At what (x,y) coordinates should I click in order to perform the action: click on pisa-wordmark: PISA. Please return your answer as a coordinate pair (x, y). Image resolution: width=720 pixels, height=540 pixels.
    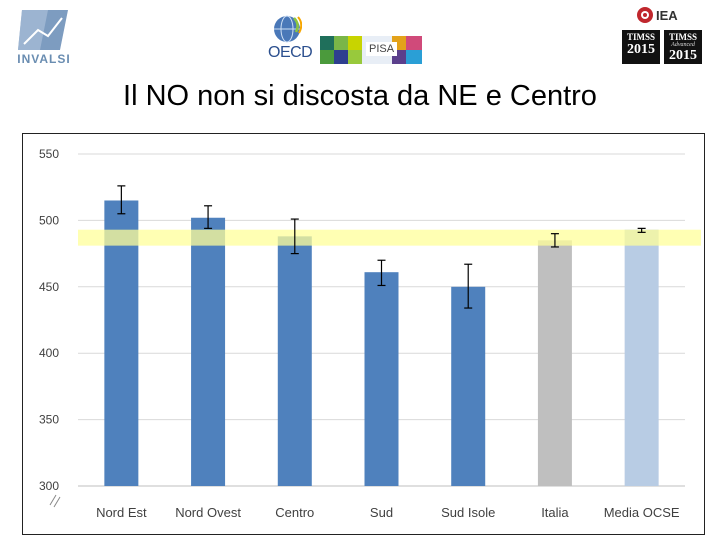
    Looking at the image, I should click on (382, 49).